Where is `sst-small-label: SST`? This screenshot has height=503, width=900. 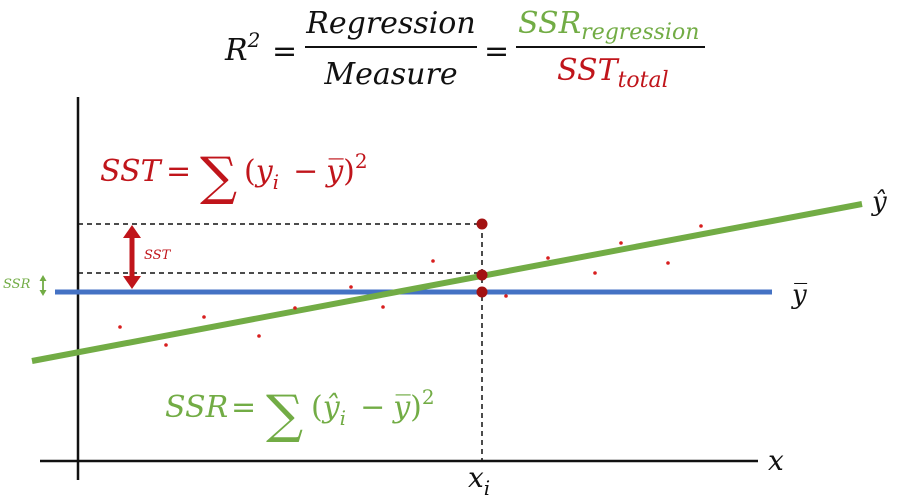 sst-small-label: SST is located at coordinates (158, 255).